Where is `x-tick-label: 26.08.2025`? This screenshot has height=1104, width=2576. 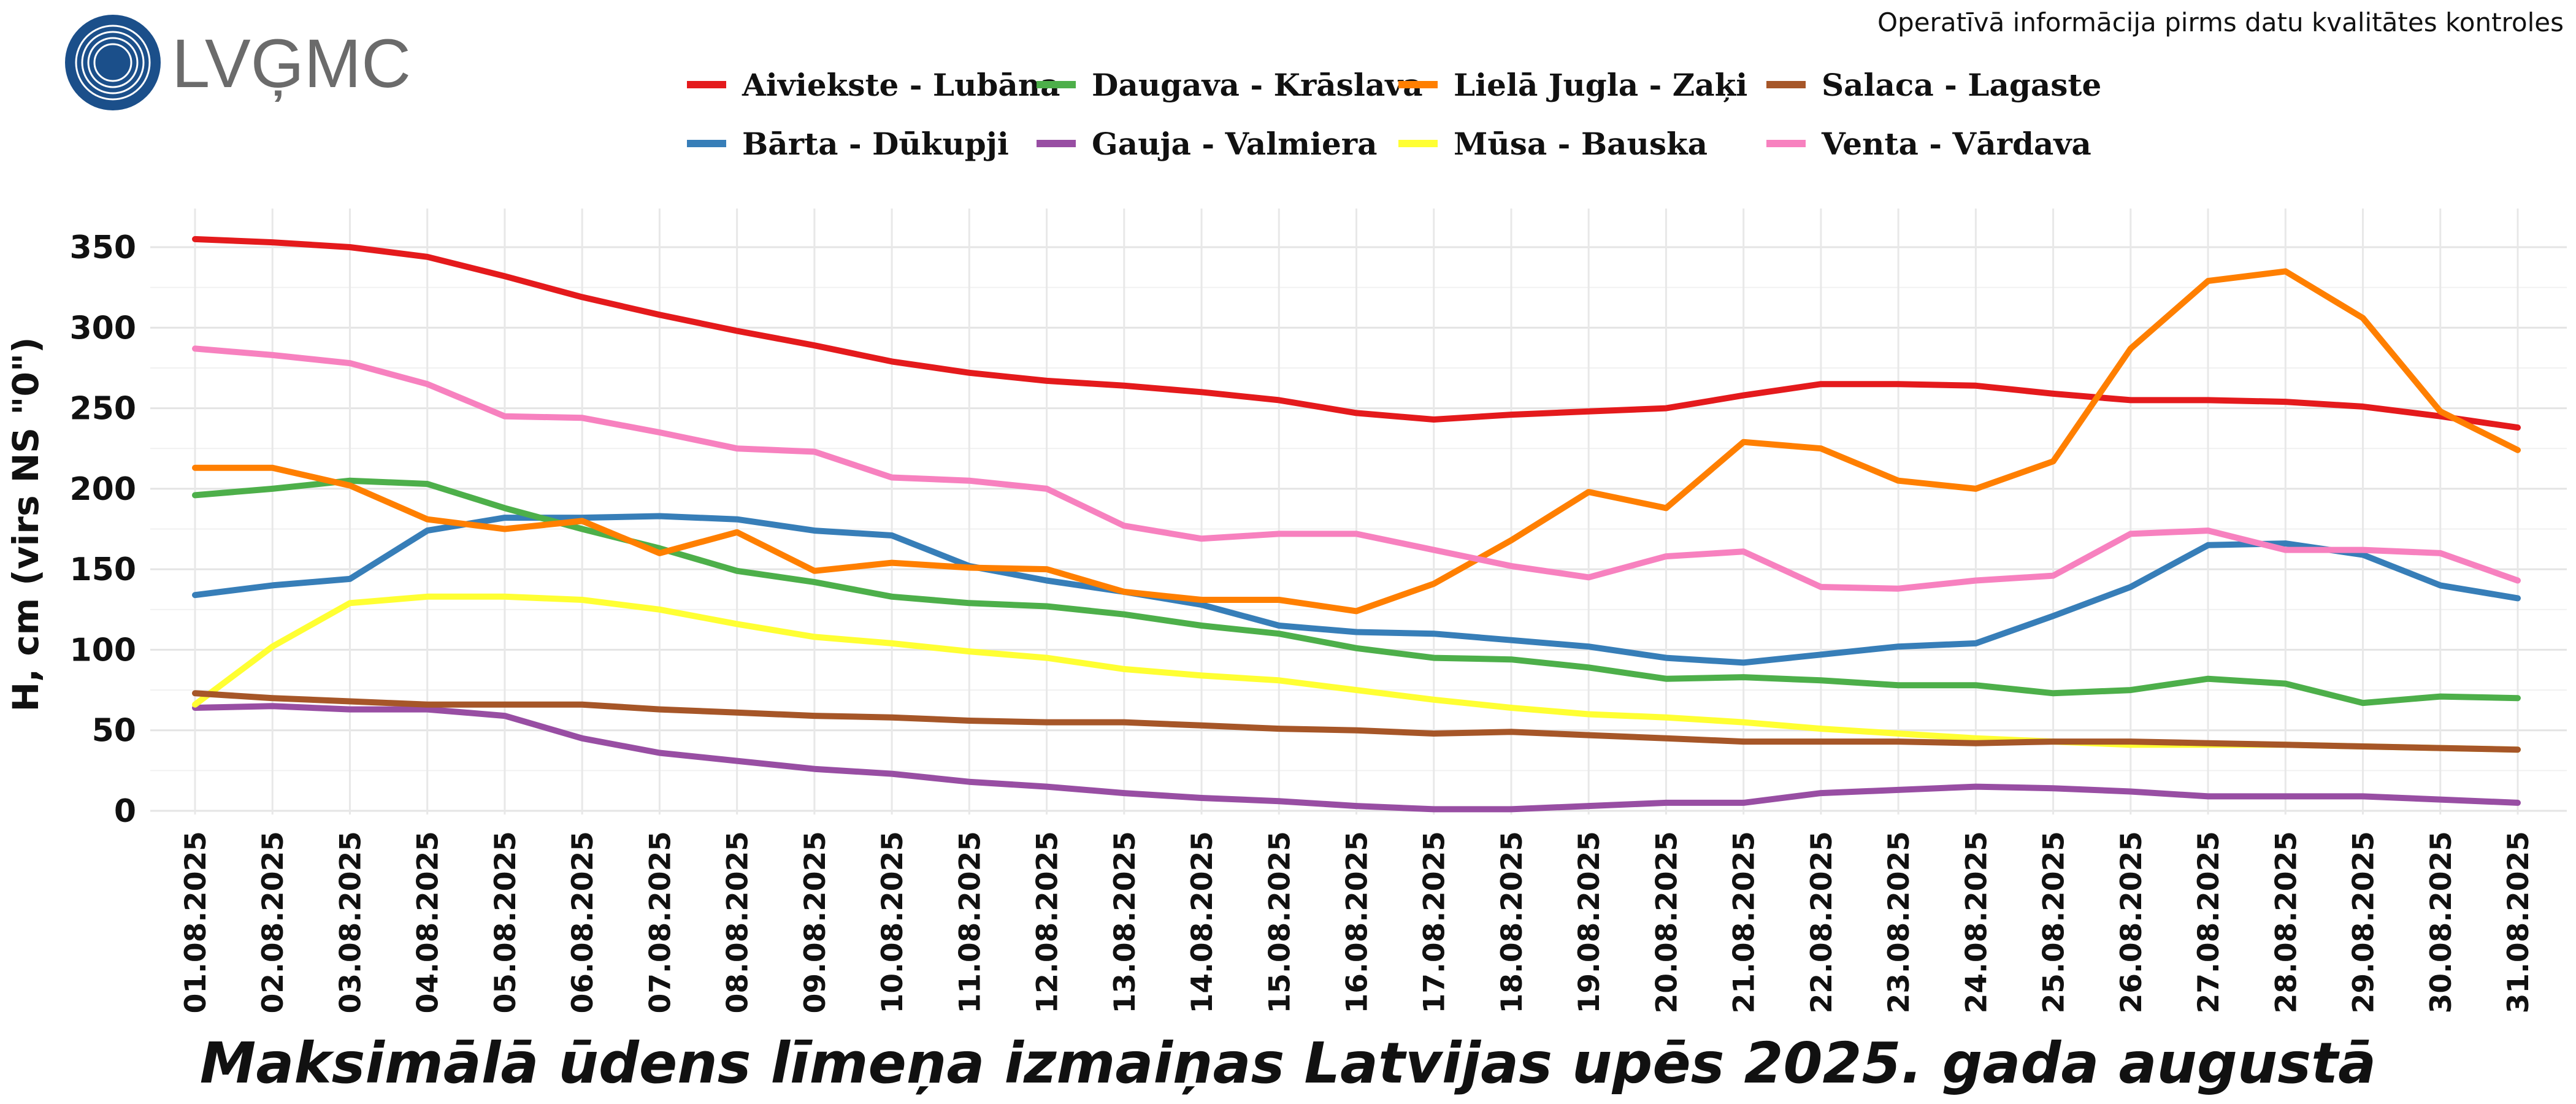
x-tick-label: 26.08.2025 is located at coordinates (2132, 922).